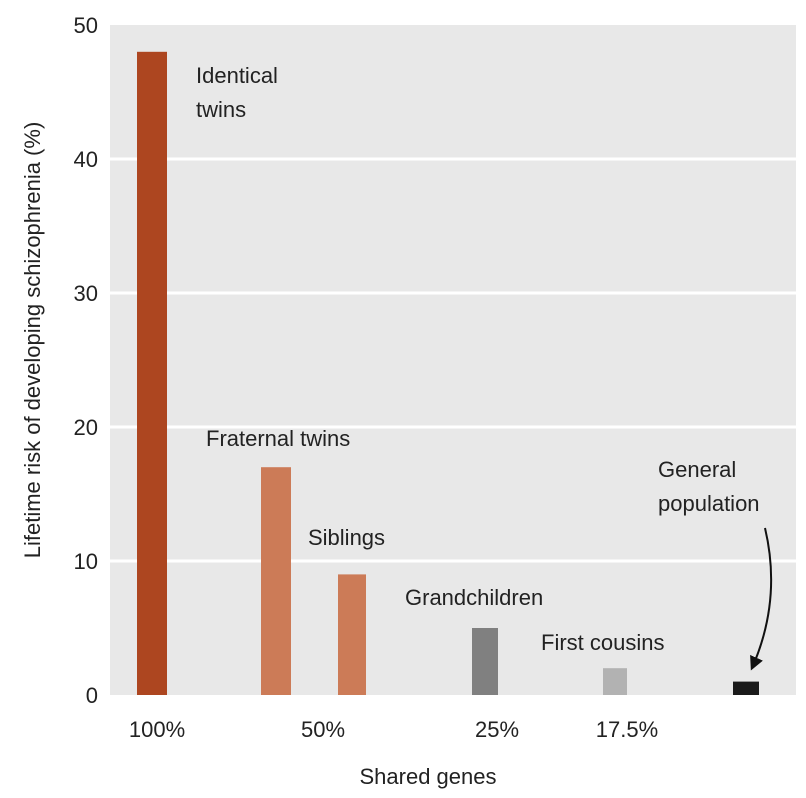 This screenshot has height=798, width=806. What do you see at coordinates (86, 159) in the screenshot?
I see `y-tick-label: 40` at bounding box center [86, 159].